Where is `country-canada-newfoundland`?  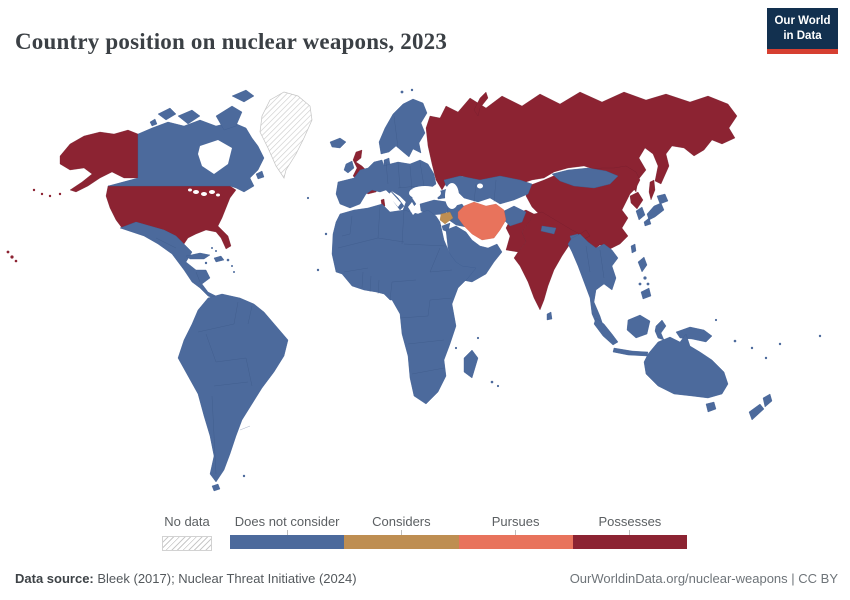
country-canada-newfoundland is located at coordinates (260, 175).